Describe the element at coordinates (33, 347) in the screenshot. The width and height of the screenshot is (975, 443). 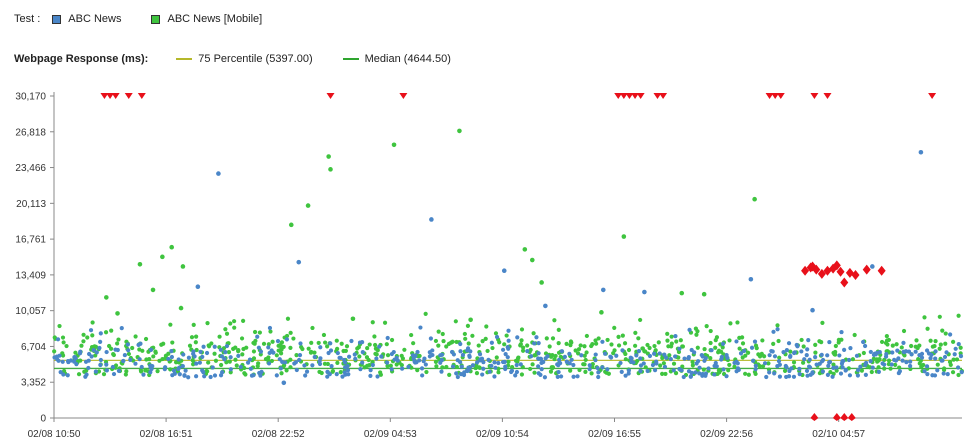
I see `y-tick-label: 6,704` at that location.